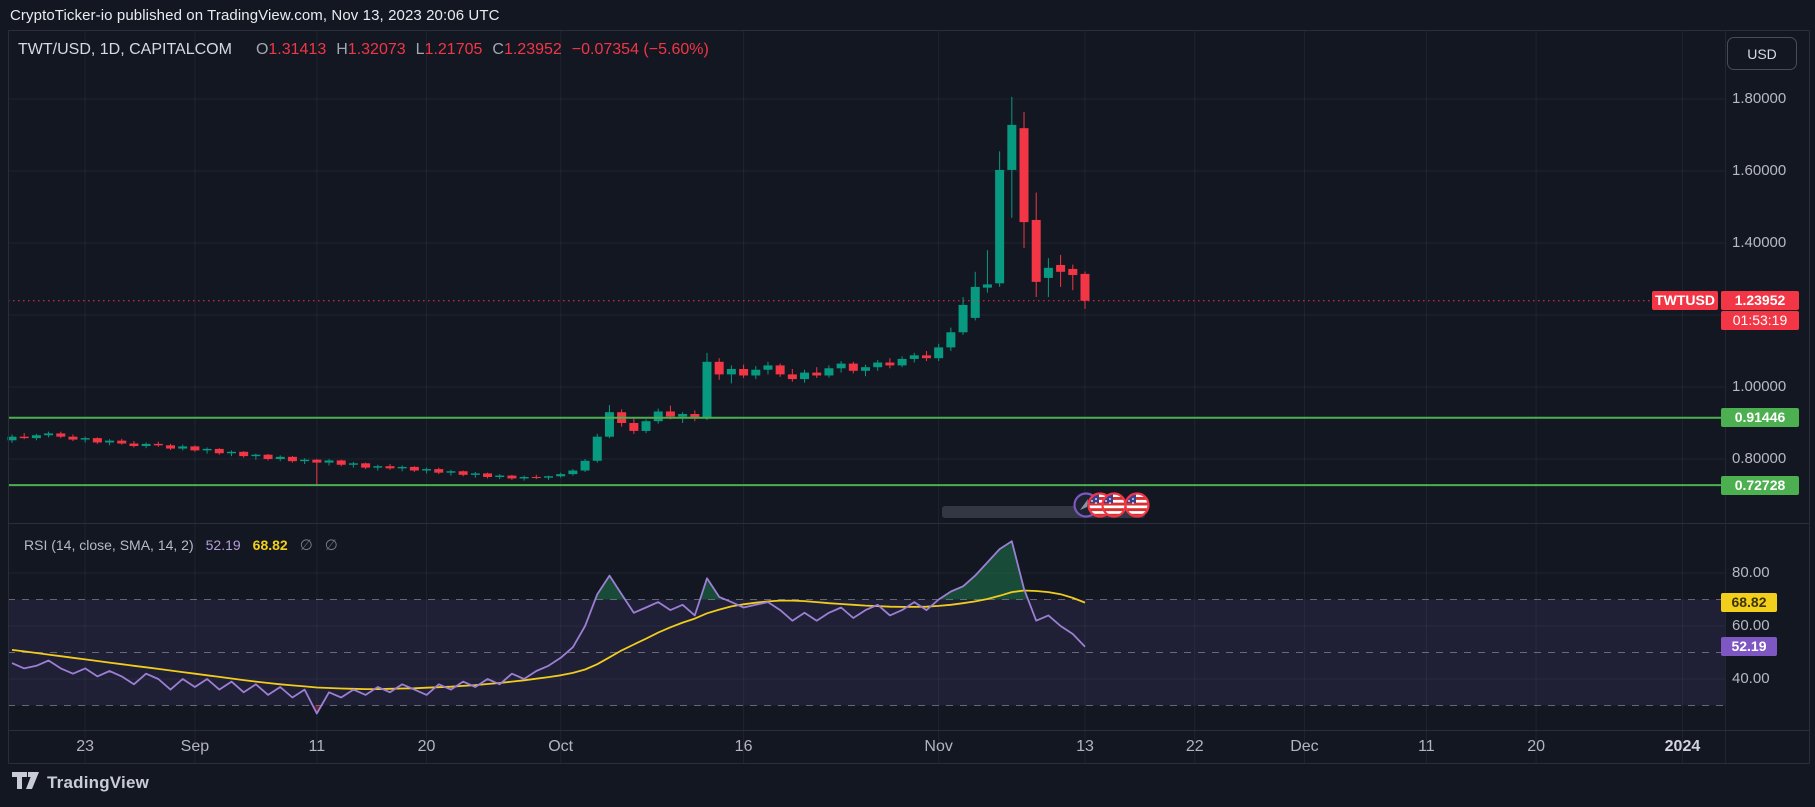  What do you see at coordinates (1760, 417) in the screenshot?
I see `resistance-level-badge: 0.91446` at bounding box center [1760, 417].